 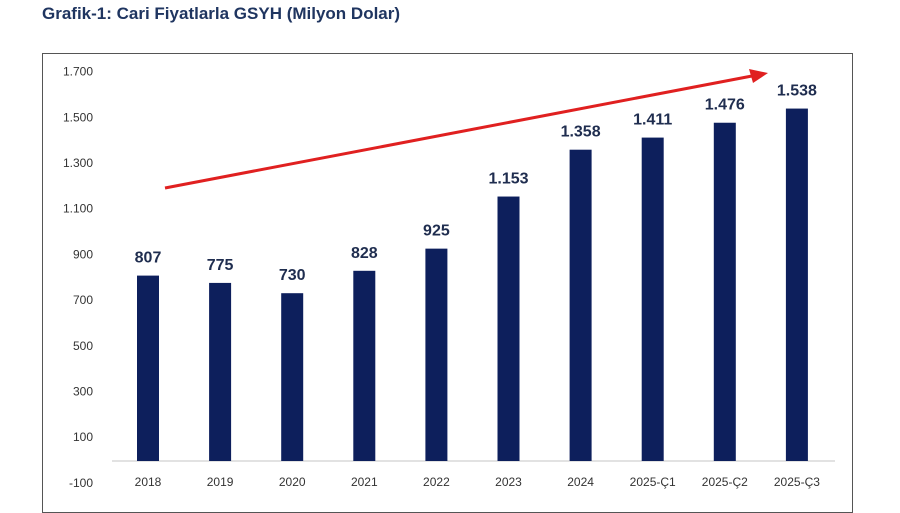 I want to click on data-label: 1.538, so click(x=797, y=91).